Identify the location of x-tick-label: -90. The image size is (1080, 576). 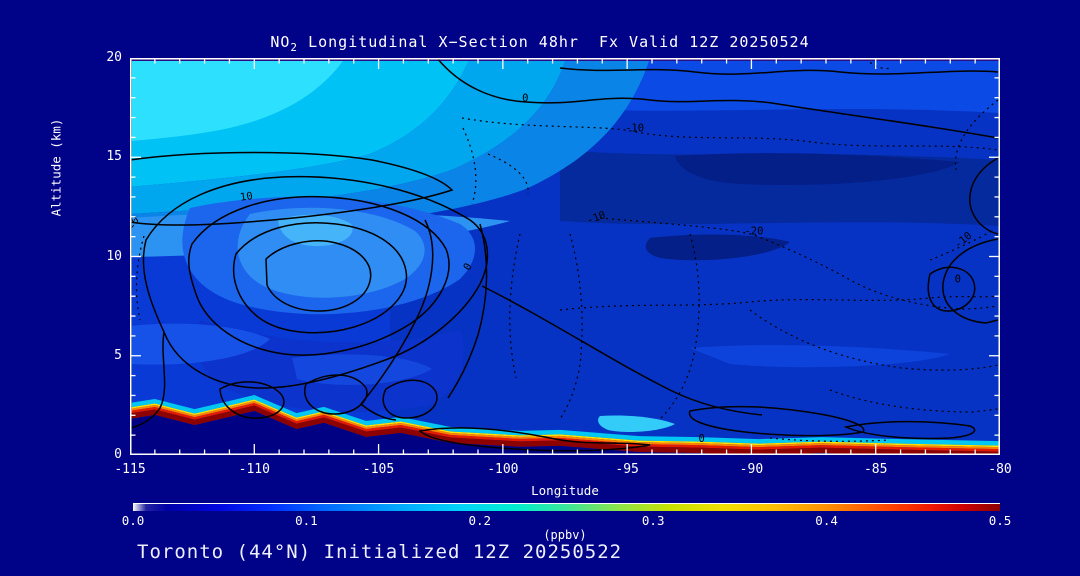
(751, 469).